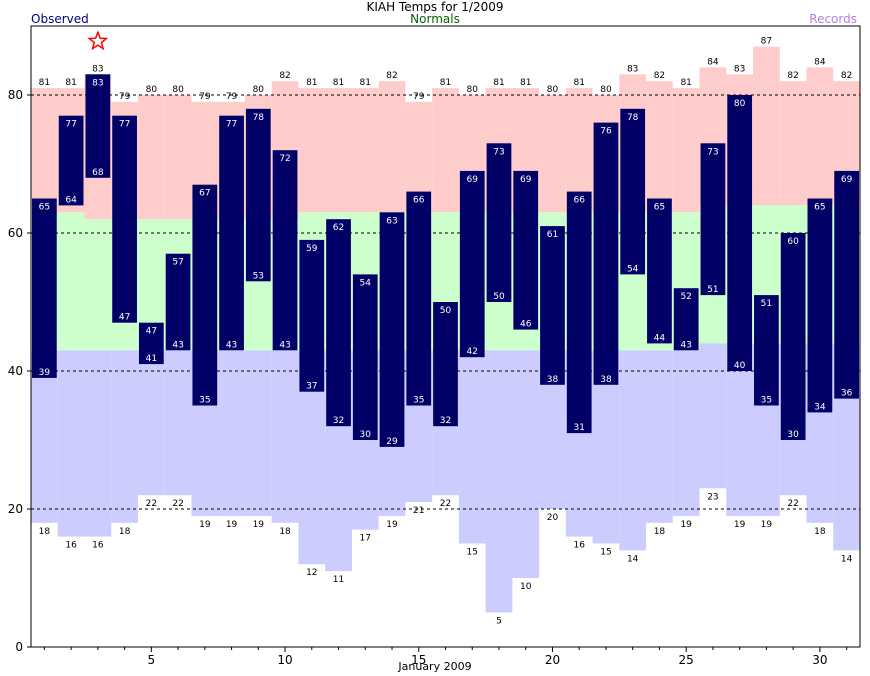  What do you see at coordinates (446, 311) in the screenshot?
I see `observed-high-label: 50` at bounding box center [446, 311].